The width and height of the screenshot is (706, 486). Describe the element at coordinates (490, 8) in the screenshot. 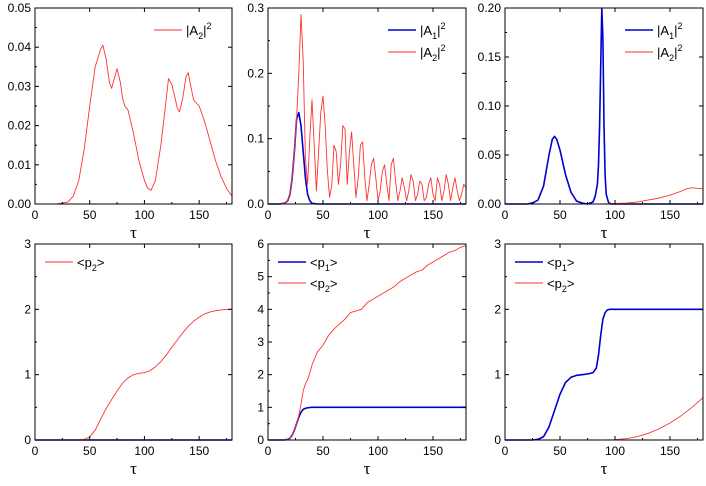

I see `y-tick-label: 0.20` at that location.